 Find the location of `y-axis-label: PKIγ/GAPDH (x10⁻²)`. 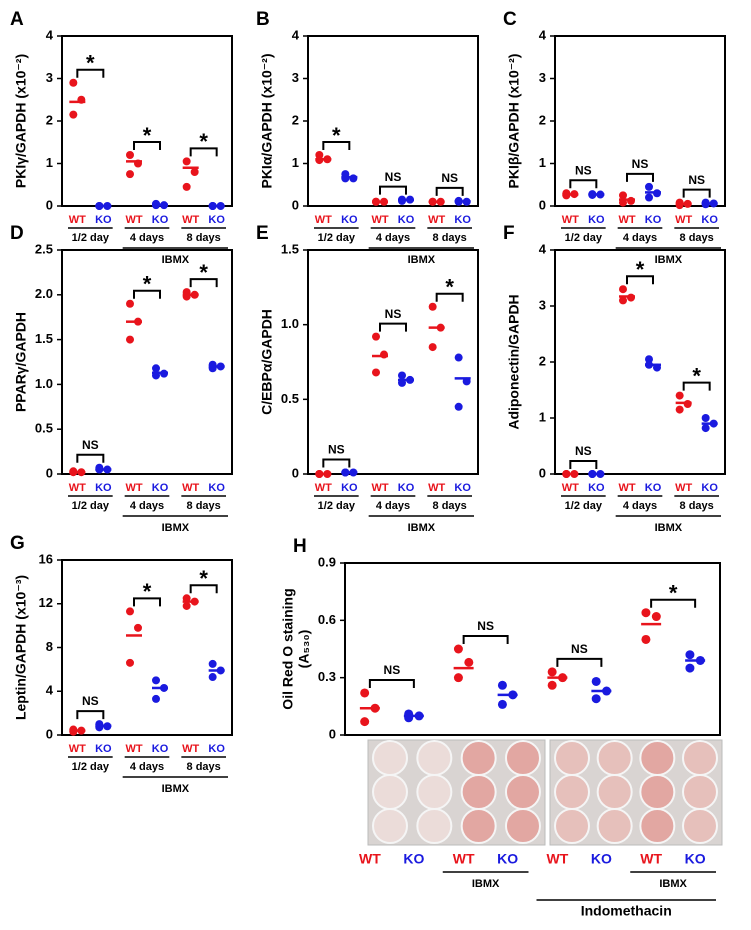

y-axis-label: PKIγ/GAPDH (x10⁻²) is located at coordinates (21, 121).